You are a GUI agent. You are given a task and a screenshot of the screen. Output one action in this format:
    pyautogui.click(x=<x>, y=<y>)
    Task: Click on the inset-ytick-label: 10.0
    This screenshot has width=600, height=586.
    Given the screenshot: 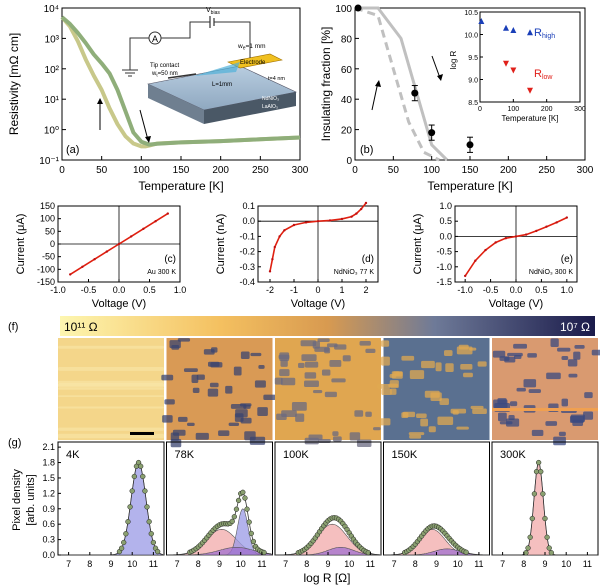 What is the action you would take?
    pyautogui.click(x=471, y=36)
    